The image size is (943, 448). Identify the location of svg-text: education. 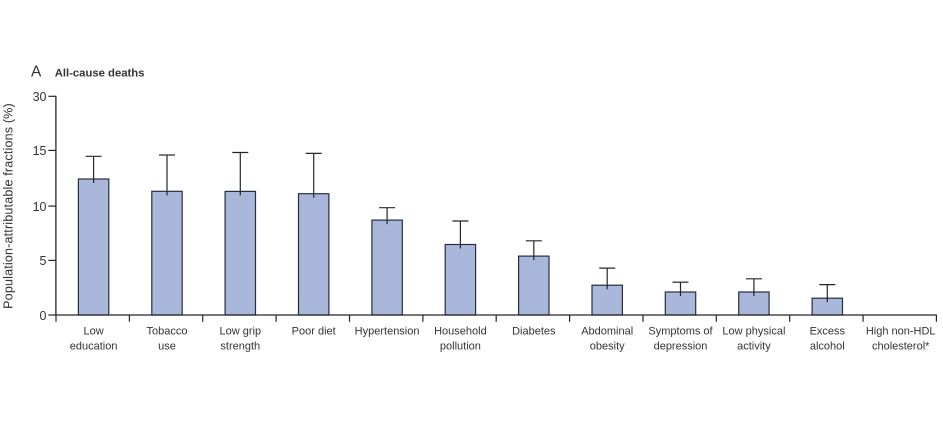
(94, 347).